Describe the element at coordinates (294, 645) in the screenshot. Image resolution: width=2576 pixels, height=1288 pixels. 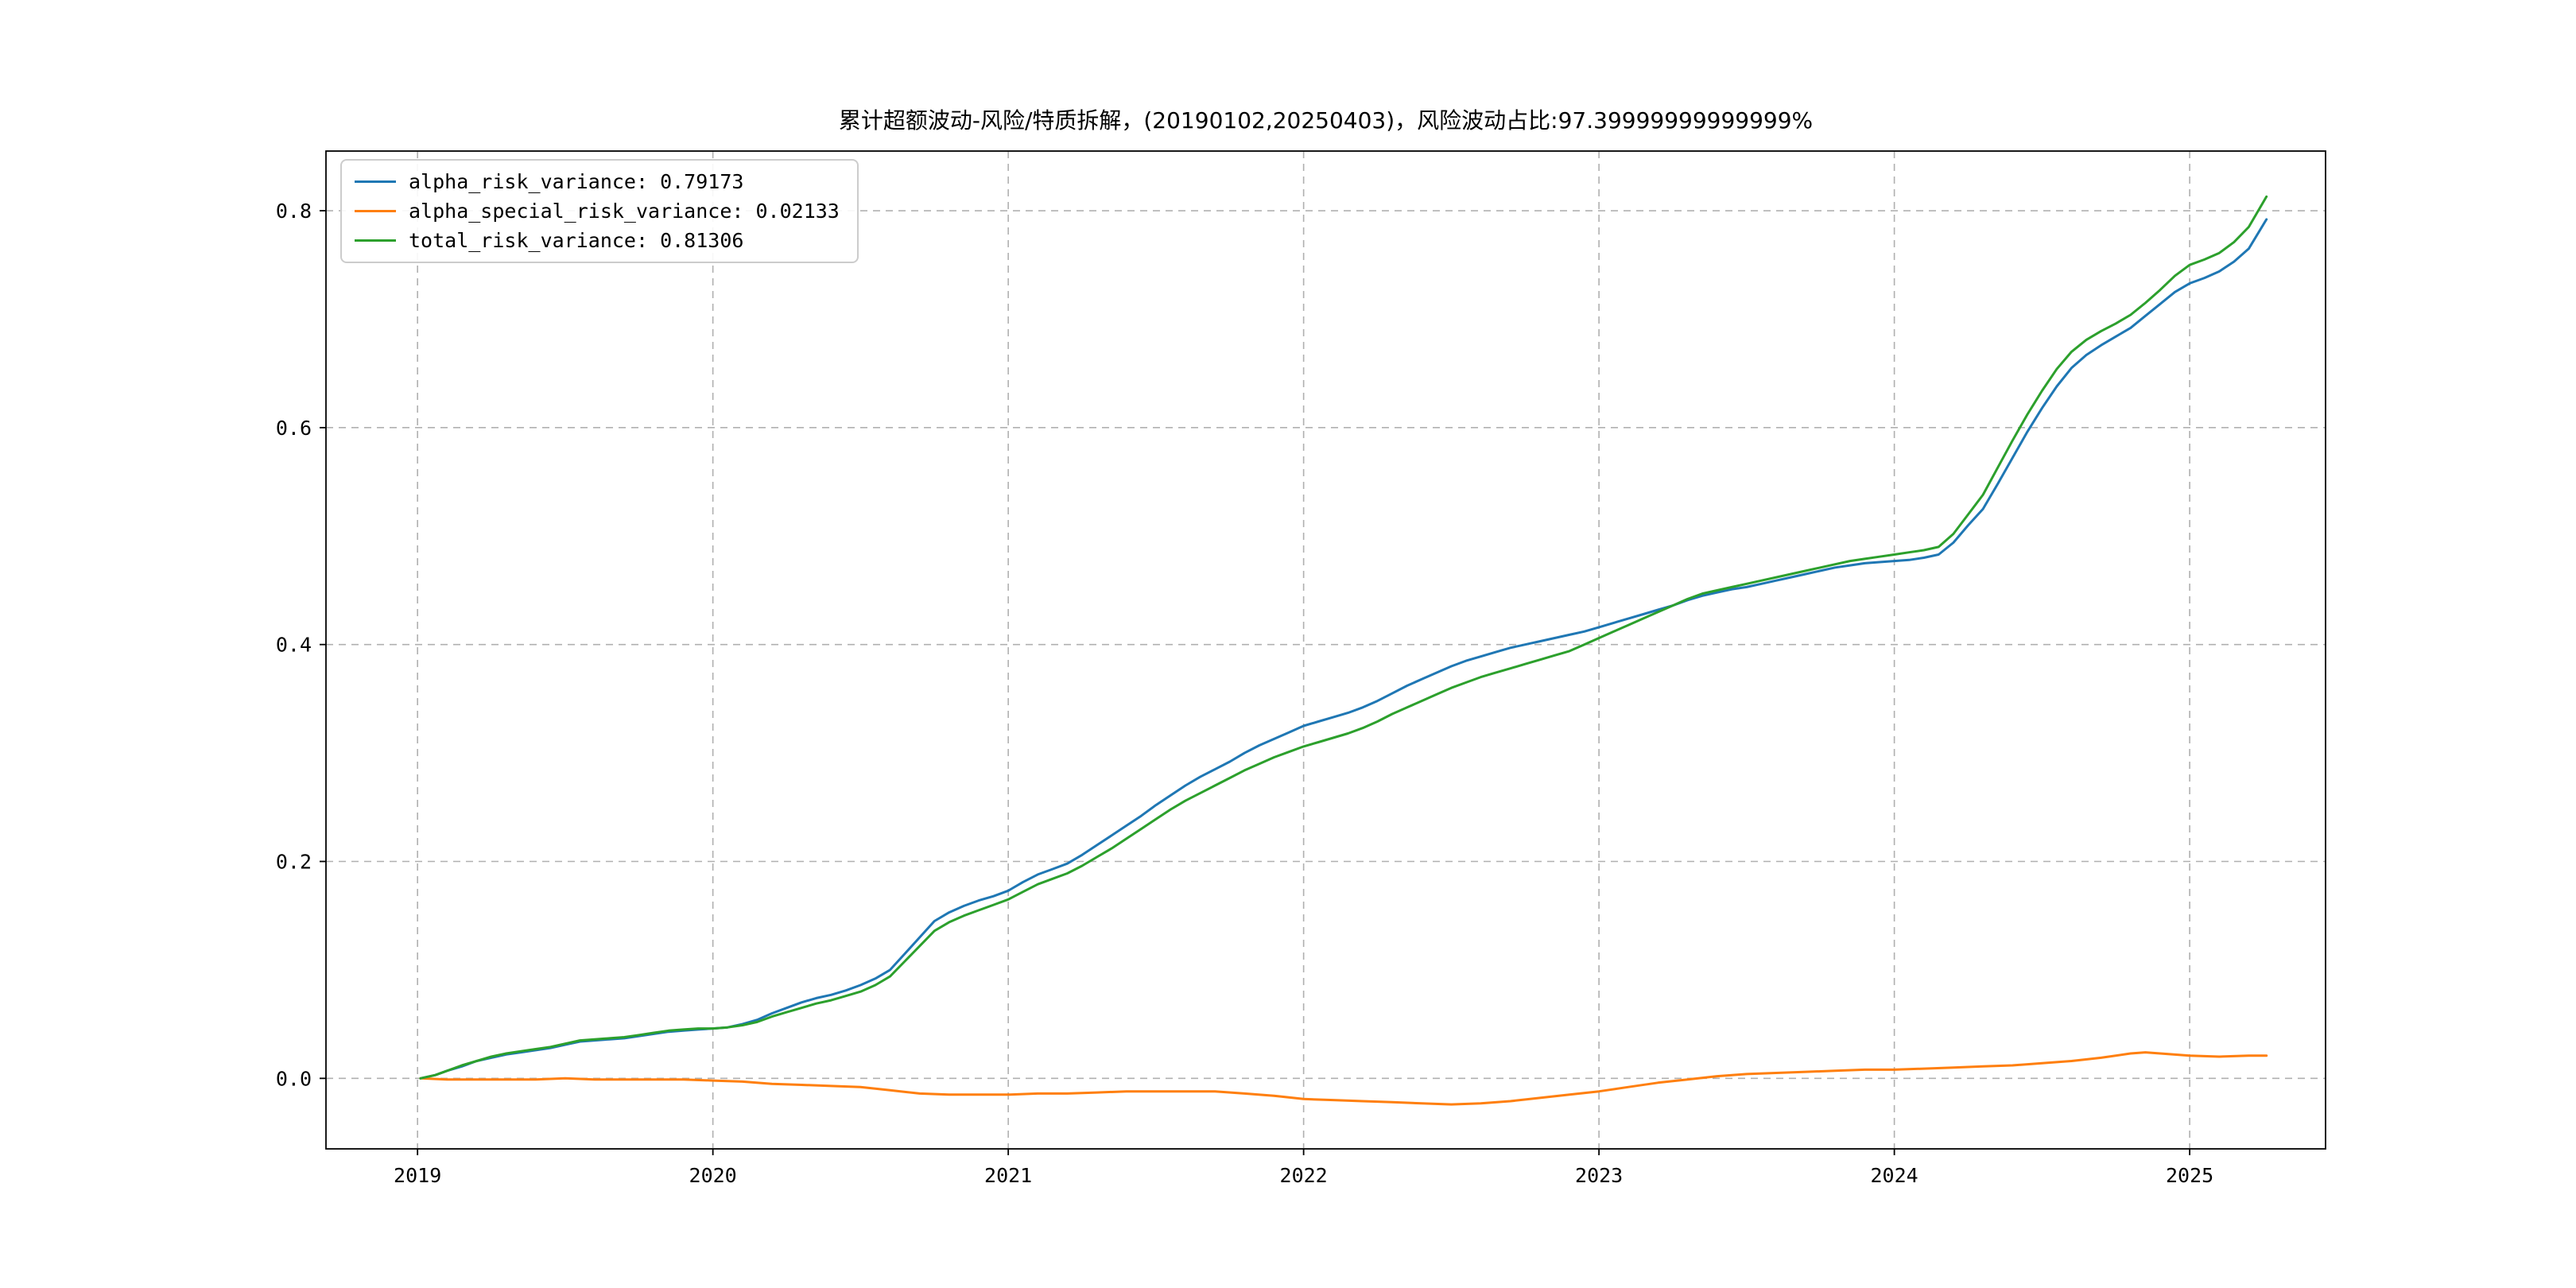
I see `y-tick-label: 0.4` at that location.